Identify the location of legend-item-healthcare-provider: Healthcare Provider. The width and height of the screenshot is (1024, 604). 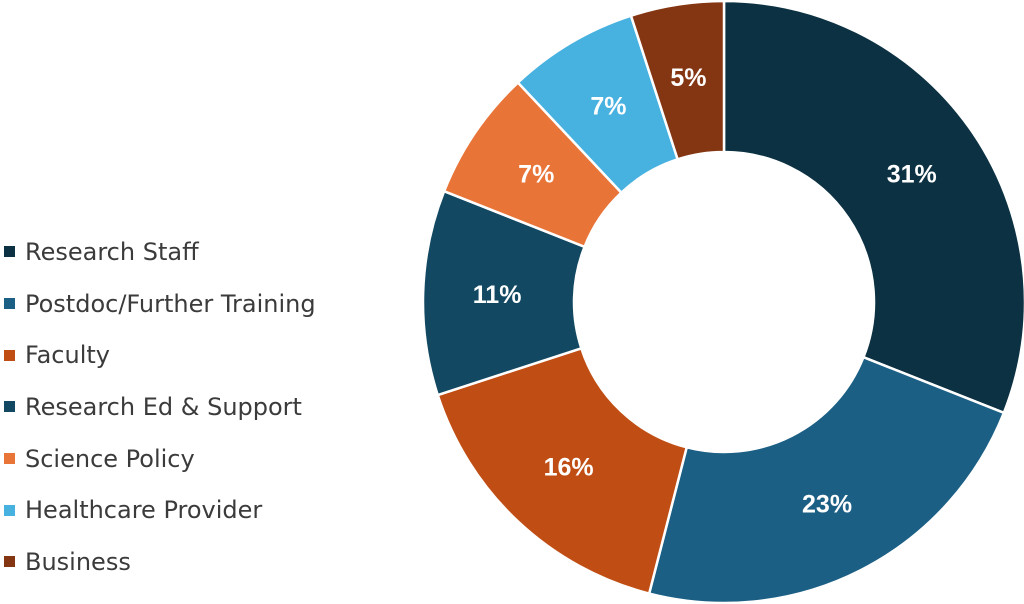
(194, 510).